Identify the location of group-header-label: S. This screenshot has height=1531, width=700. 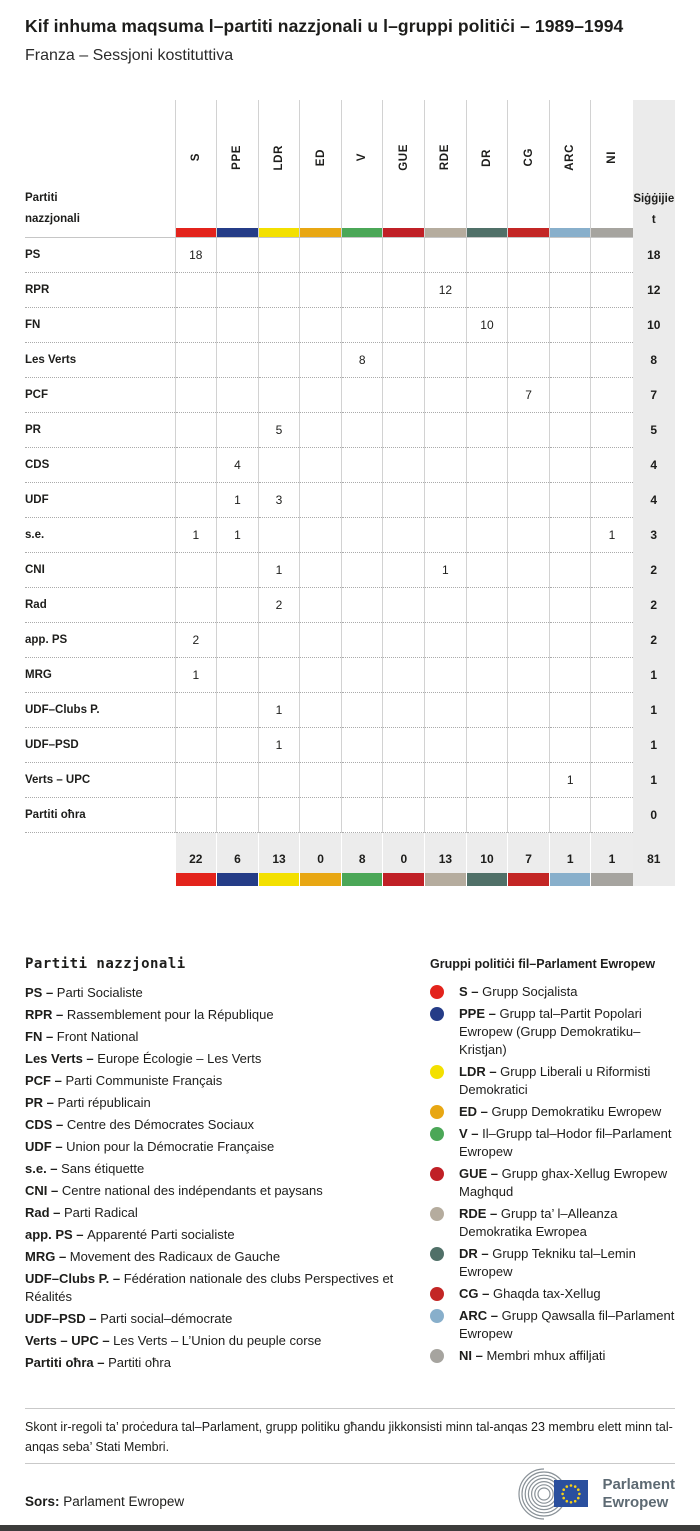
(195, 157).